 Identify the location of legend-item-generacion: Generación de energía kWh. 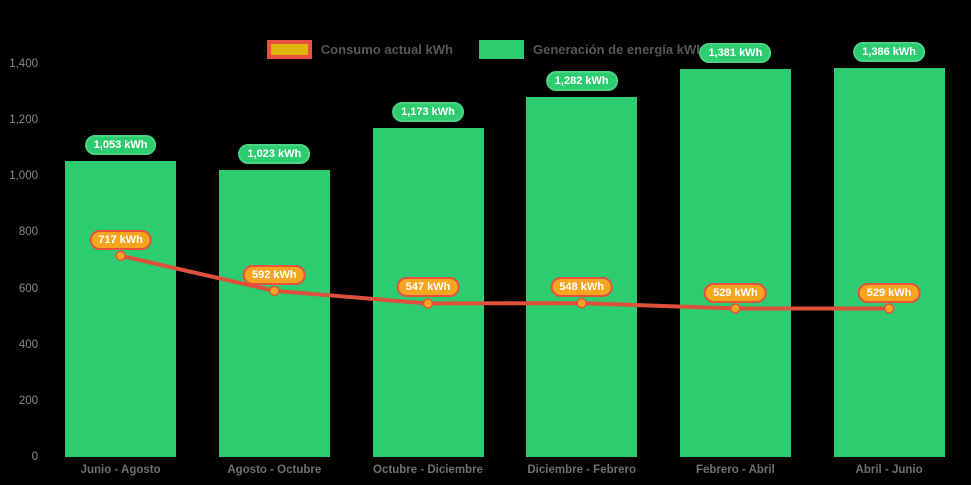
(591, 49).